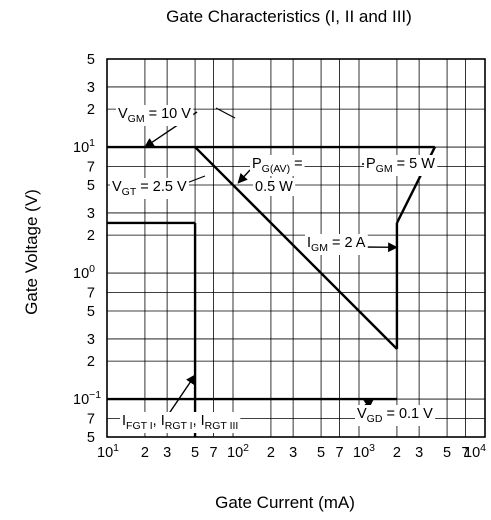 This screenshot has width=491, height=520. I want to click on annotation-pgav1: PG(AV) =, so click(277, 165).